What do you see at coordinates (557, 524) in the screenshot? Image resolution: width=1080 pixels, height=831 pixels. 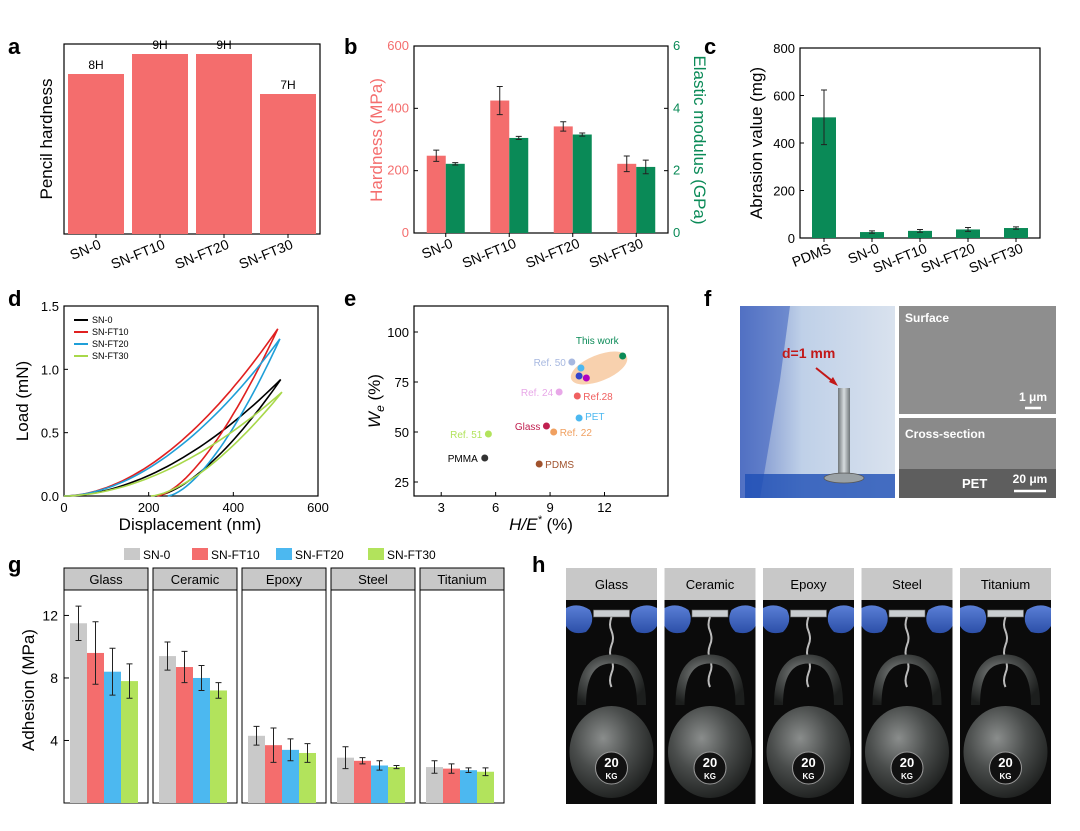 I see `chart-e-xlabel-unit: (%)` at bounding box center [557, 524].